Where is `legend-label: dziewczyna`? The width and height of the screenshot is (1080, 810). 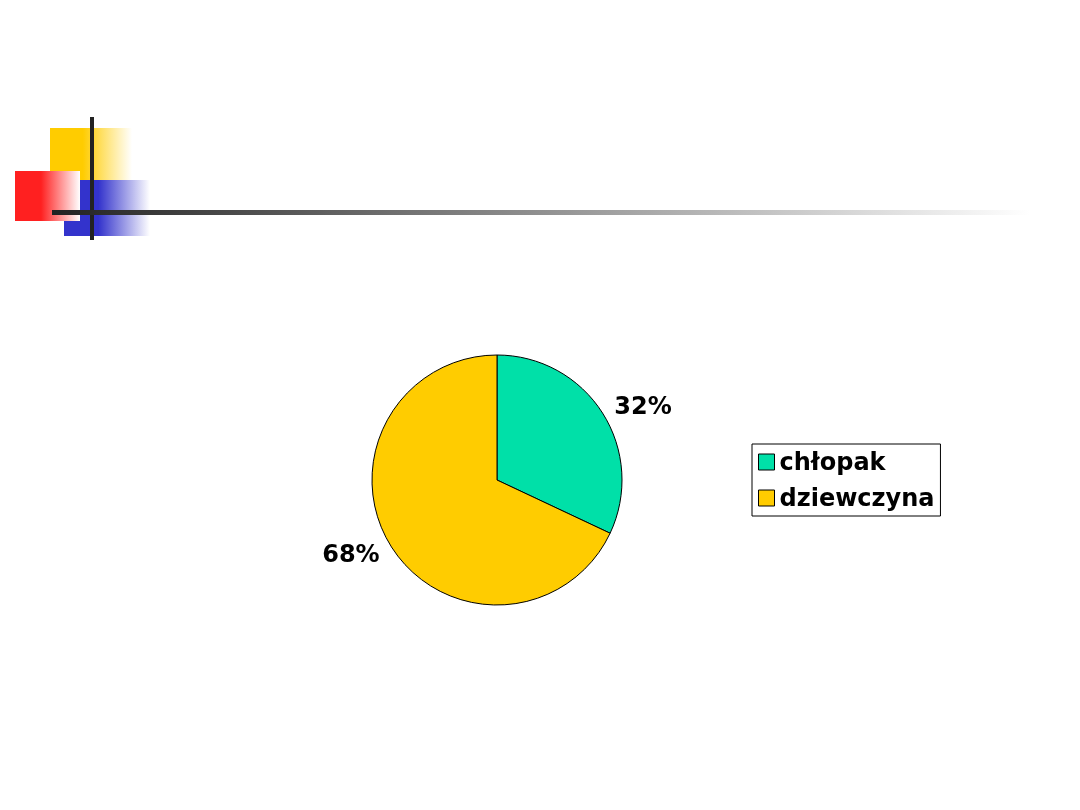
legend-label: dziewczyna is located at coordinates (857, 498).